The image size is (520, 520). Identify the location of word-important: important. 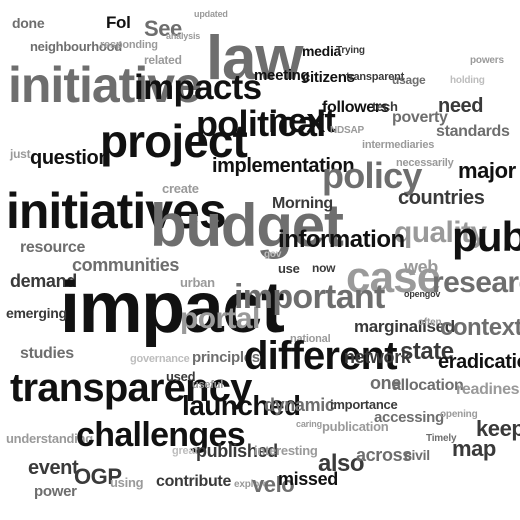
(309, 297).